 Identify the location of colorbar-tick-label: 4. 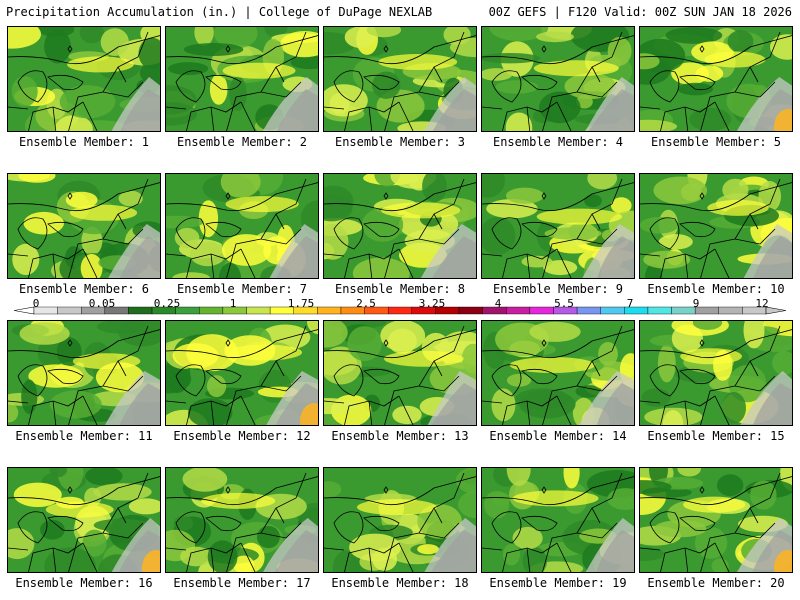
(498, 303).